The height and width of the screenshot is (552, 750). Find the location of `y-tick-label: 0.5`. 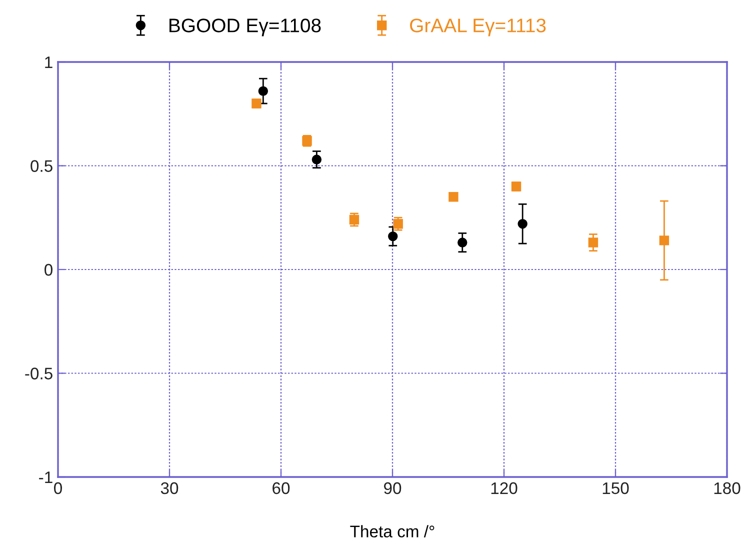

y-tick-label: 0.5 is located at coordinates (41, 166).